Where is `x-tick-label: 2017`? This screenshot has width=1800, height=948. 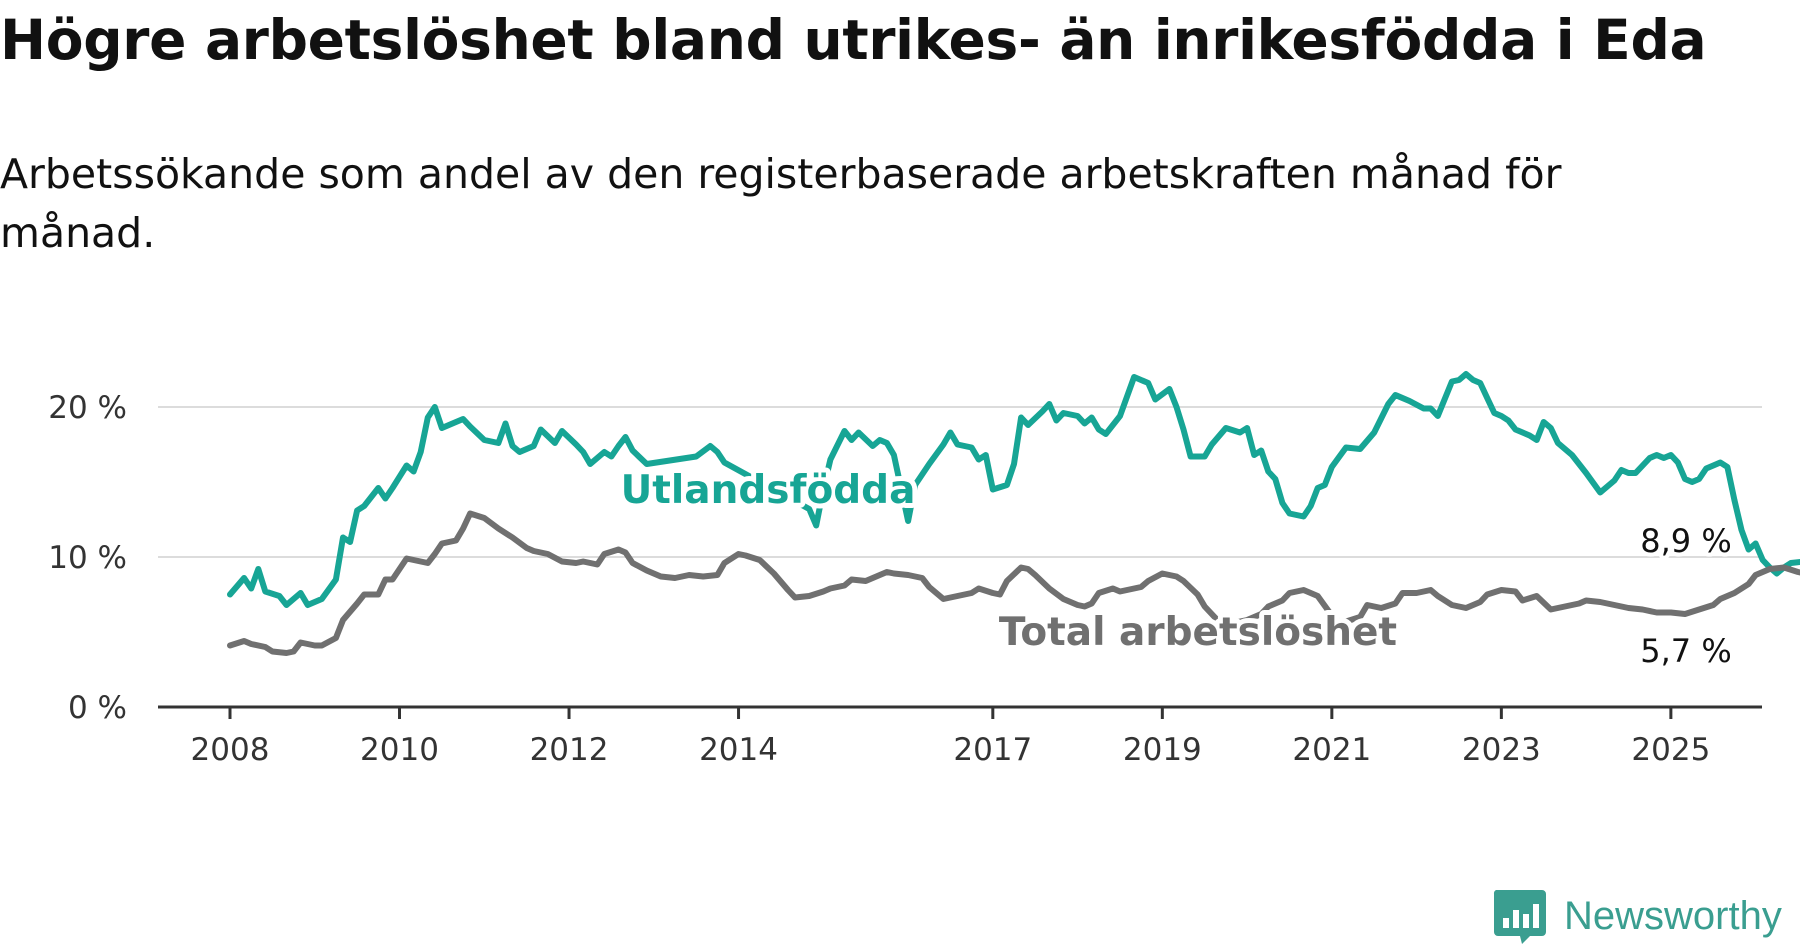
x-tick-label: 2017 is located at coordinates (992, 750).